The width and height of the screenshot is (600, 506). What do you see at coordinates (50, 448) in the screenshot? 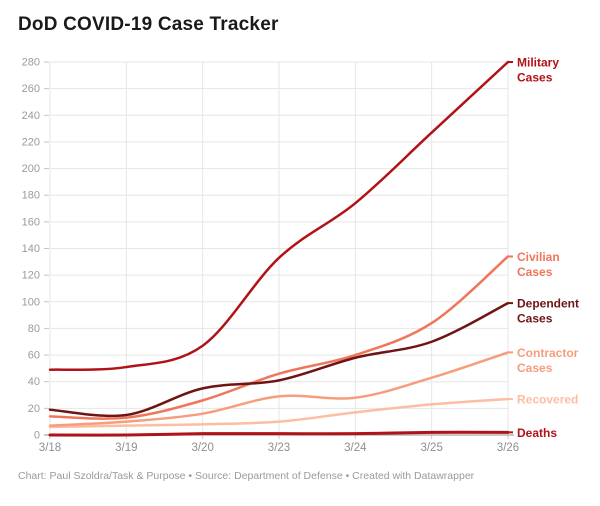
I see `x-axis-label: 3/18` at bounding box center [50, 448].